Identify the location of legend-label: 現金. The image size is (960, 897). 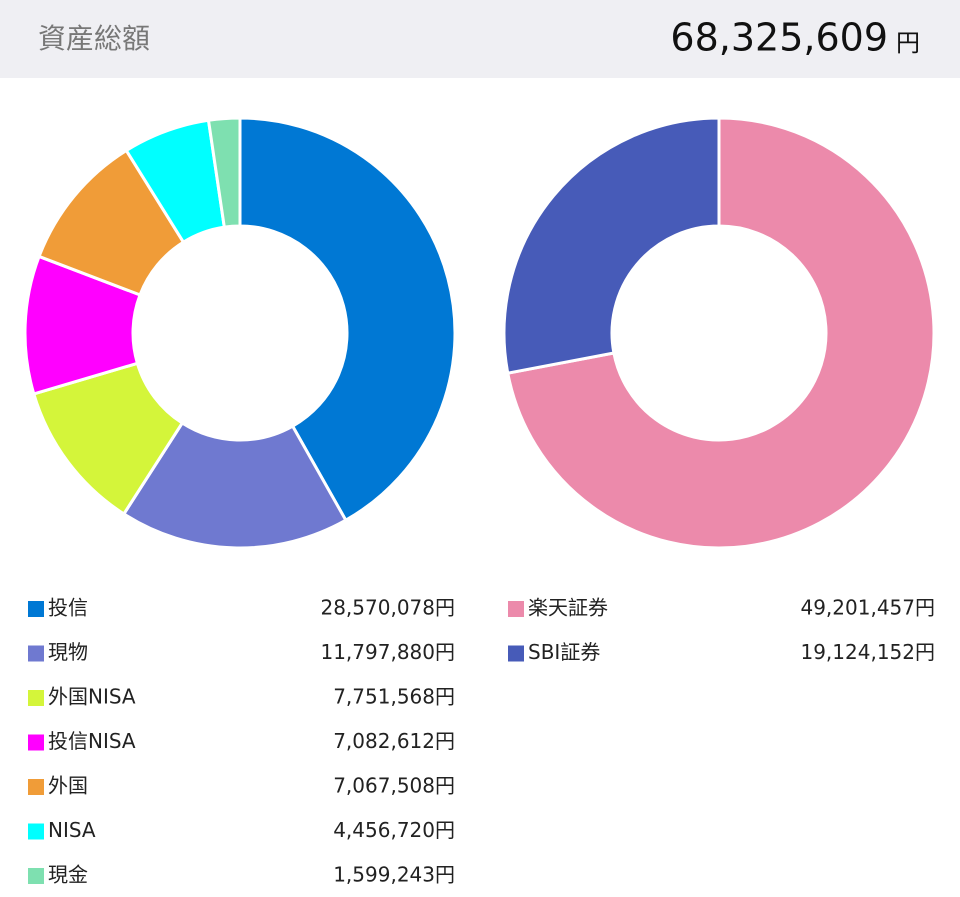
(68, 875).